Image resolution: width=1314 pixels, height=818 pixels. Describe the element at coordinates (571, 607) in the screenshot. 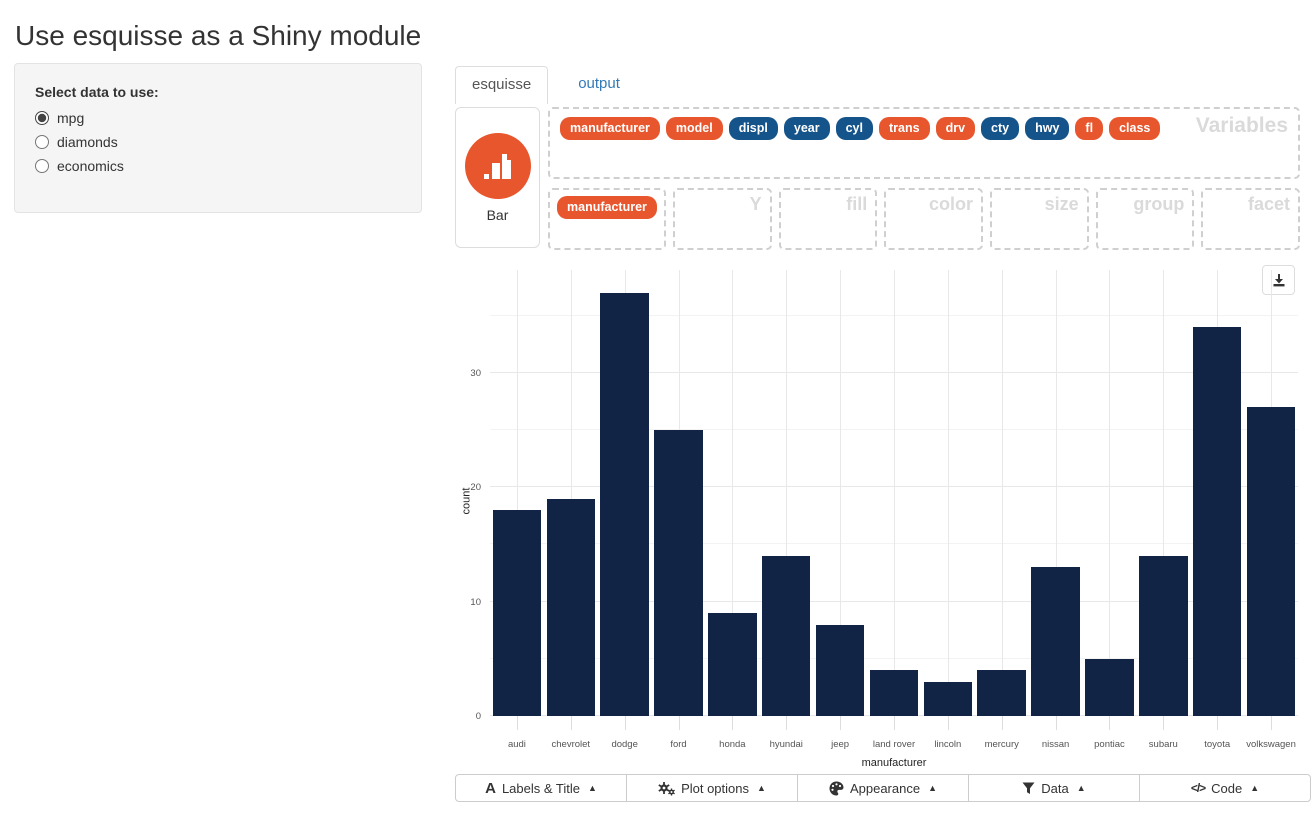

I see `bar-chevrolet` at that location.